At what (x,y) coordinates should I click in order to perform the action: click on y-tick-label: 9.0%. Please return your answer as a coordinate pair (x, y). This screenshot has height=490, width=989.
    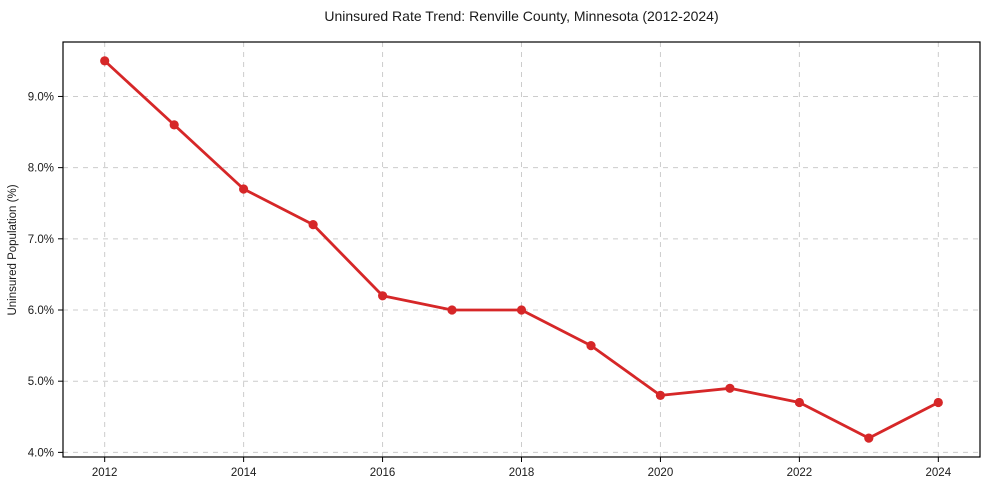
    Looking at the image, I should click on (41, 97).